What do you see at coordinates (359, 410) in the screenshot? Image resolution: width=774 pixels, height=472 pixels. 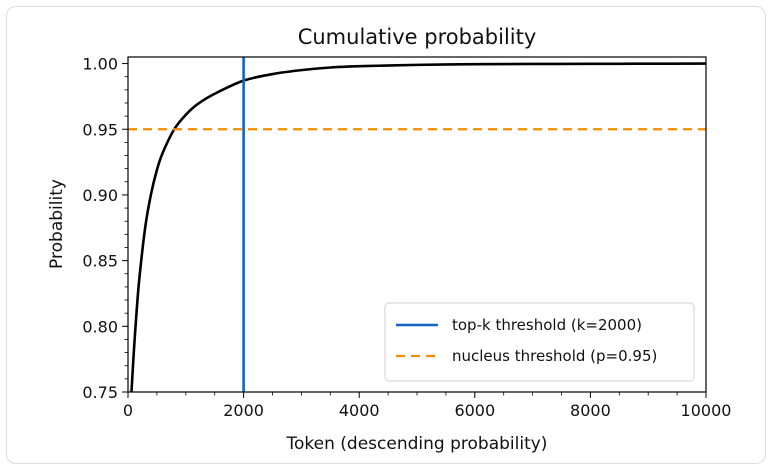 I see `x-tick-label: 4000` at bounding box center [359, 410].